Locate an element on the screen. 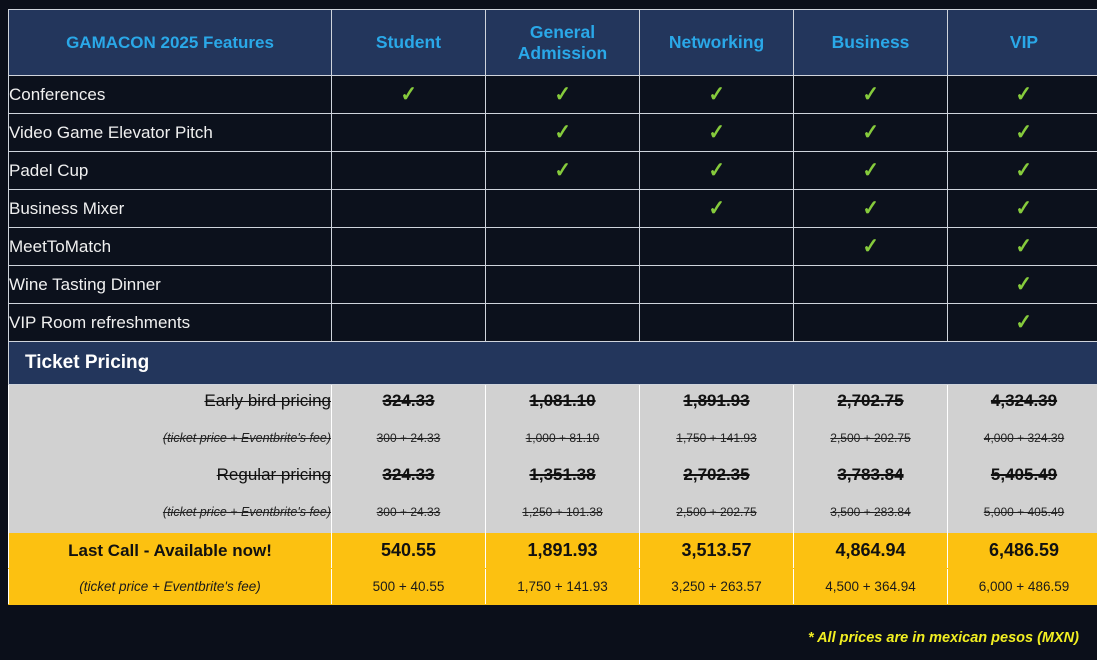 The image size is (1097, 660). pricing-total-cell: 1,891.93 is located at coordinates (716, 401).